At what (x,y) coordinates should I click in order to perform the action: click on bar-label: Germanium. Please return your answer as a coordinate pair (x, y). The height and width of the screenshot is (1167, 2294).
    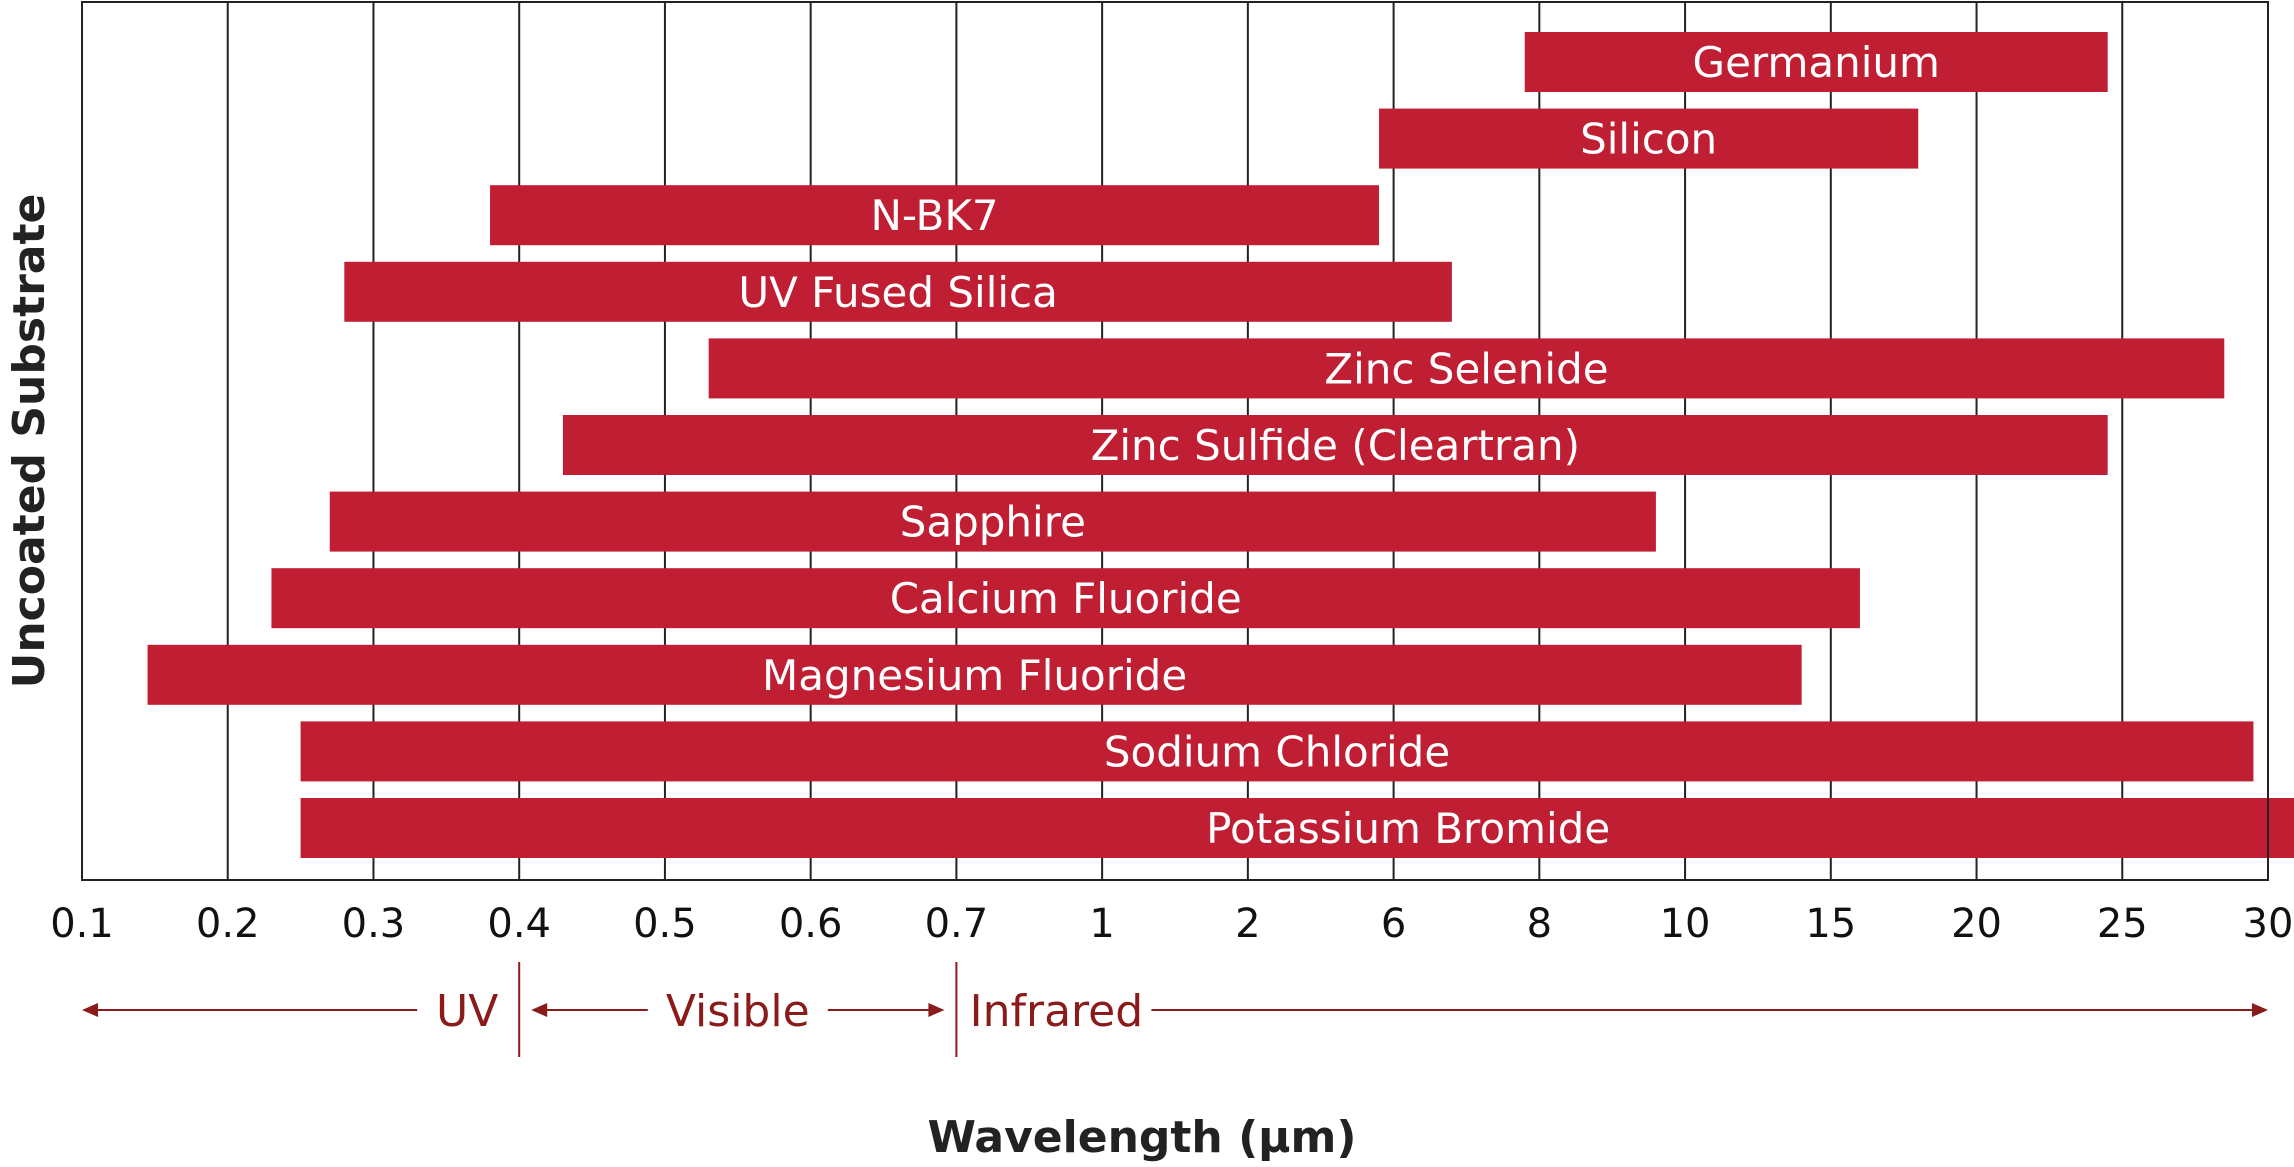
    Looking at the image, I should click on (1816, 62).